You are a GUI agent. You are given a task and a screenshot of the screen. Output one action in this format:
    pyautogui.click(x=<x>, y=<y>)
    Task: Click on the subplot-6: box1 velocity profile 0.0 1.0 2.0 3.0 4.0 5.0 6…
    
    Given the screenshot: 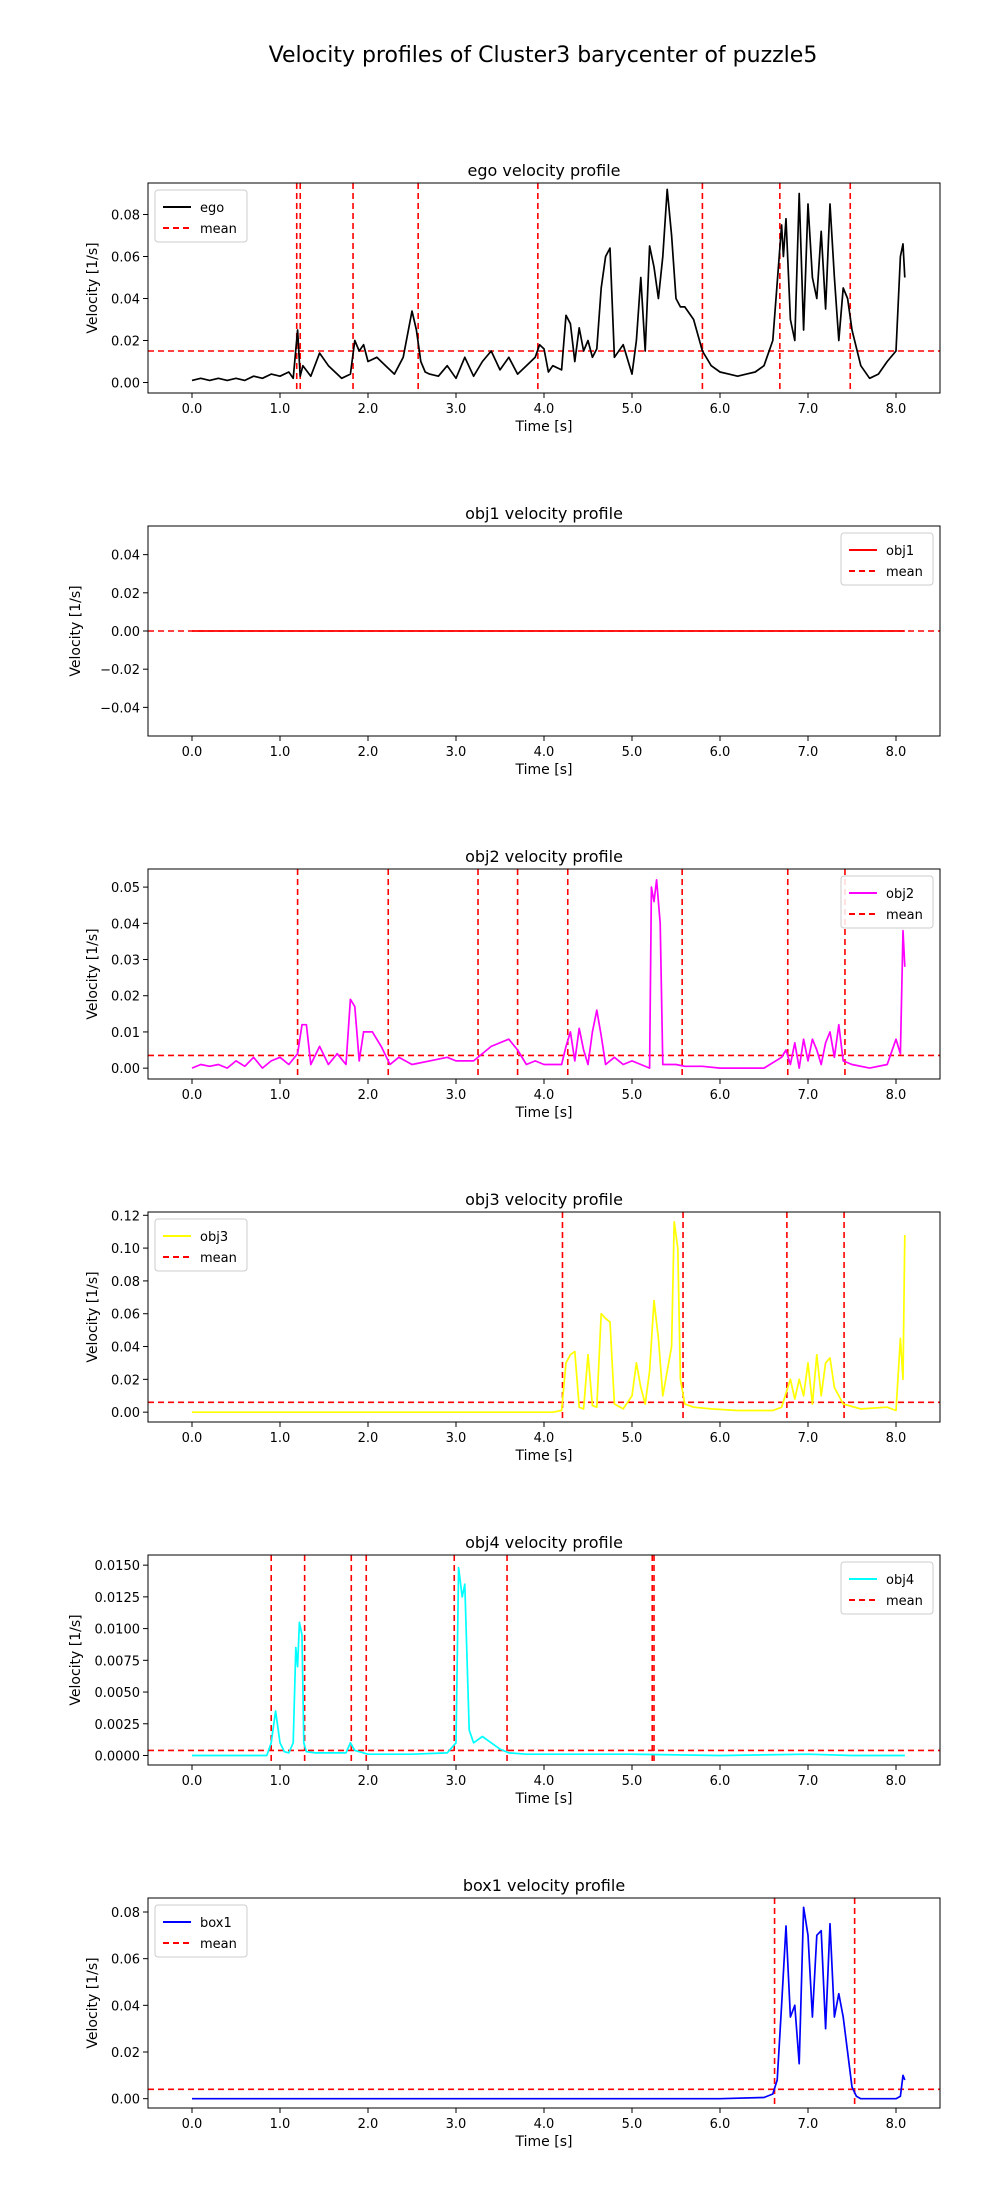 What is the action you would take?
    pyautogui.click(x=513, y=2013)
    